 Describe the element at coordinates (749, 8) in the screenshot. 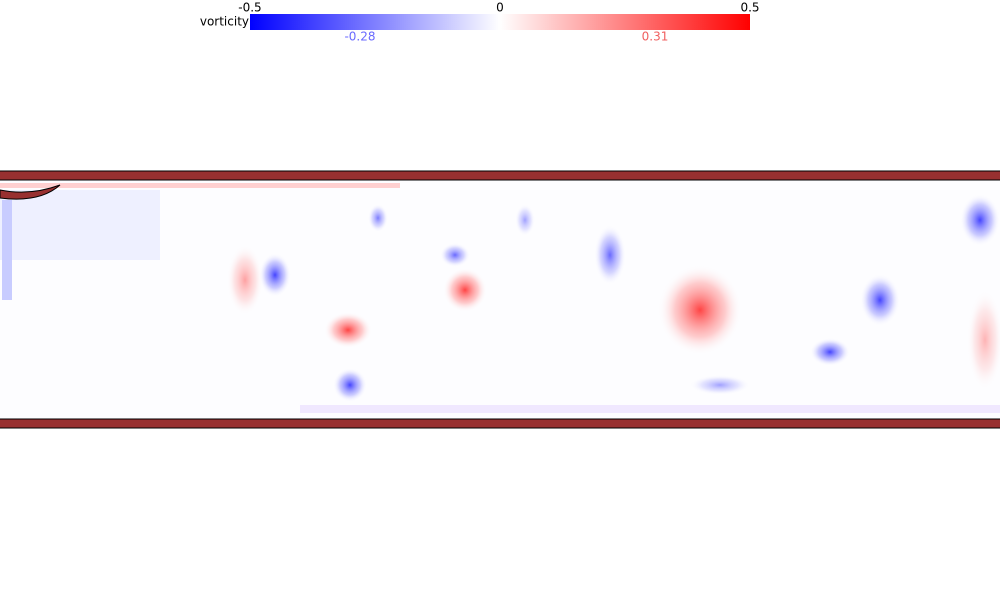

I see `colorbar-tick-label: 0.5` at that location.